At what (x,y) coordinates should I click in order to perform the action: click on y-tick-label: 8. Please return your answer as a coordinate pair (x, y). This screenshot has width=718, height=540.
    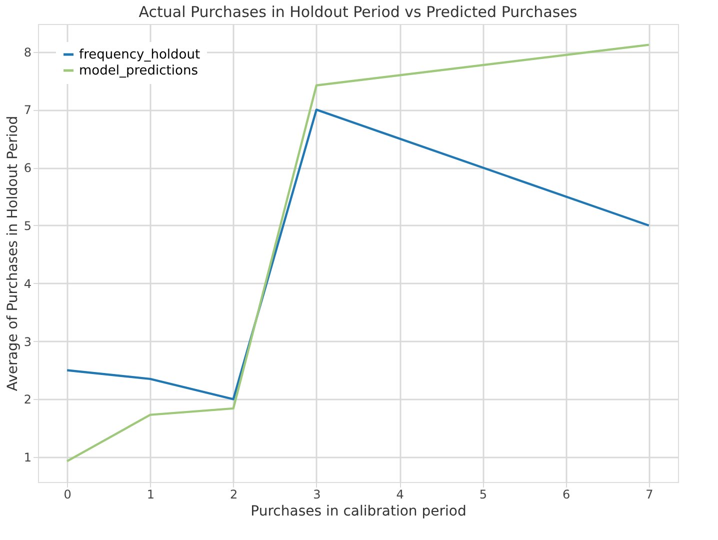
    Looking at the image, I should click on (28, 52).